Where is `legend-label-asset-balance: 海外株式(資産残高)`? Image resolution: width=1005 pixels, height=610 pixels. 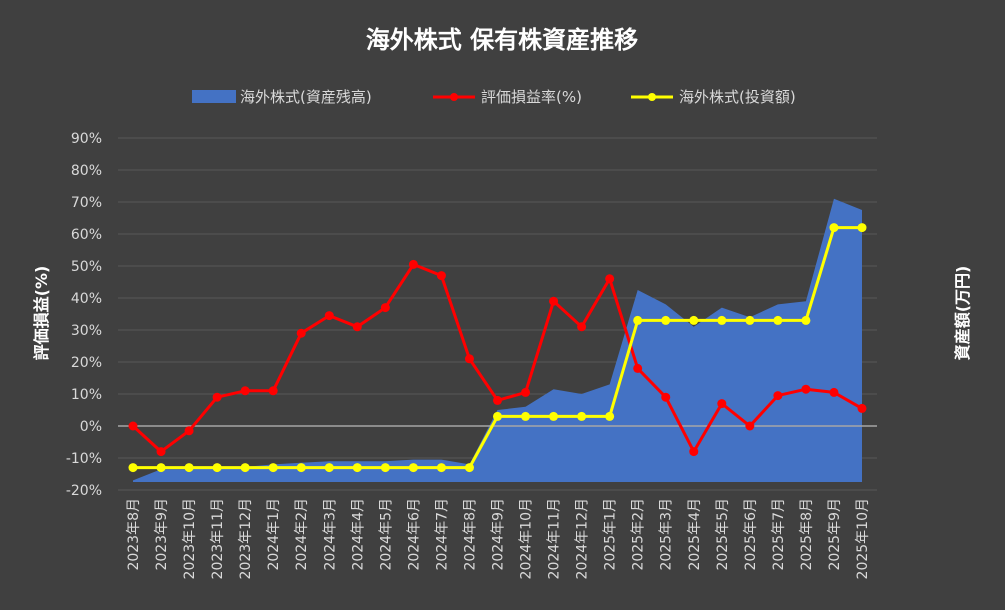
legend-label-asset-balance: 海外株式(資産残高) is located at coordinates (306, 97).